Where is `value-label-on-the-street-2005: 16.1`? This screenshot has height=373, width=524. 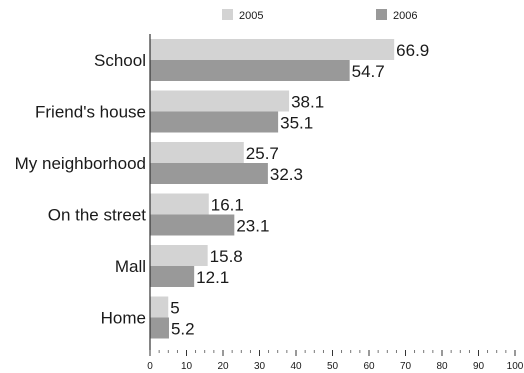 value-label-on-the-street-2005: 16.1 is located at coordinates (227, 205).